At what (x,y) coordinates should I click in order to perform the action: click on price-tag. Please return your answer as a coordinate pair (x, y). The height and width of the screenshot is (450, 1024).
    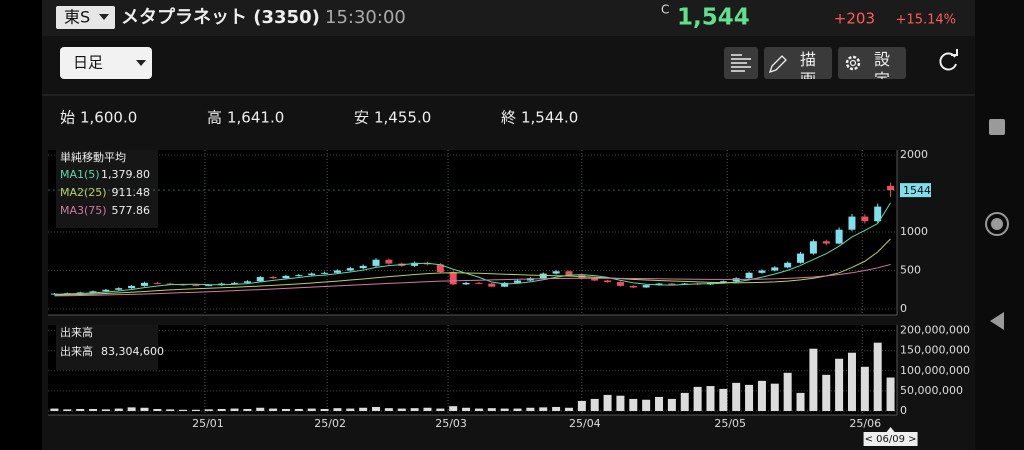
    Looking at the image, I should click on (915, 190).